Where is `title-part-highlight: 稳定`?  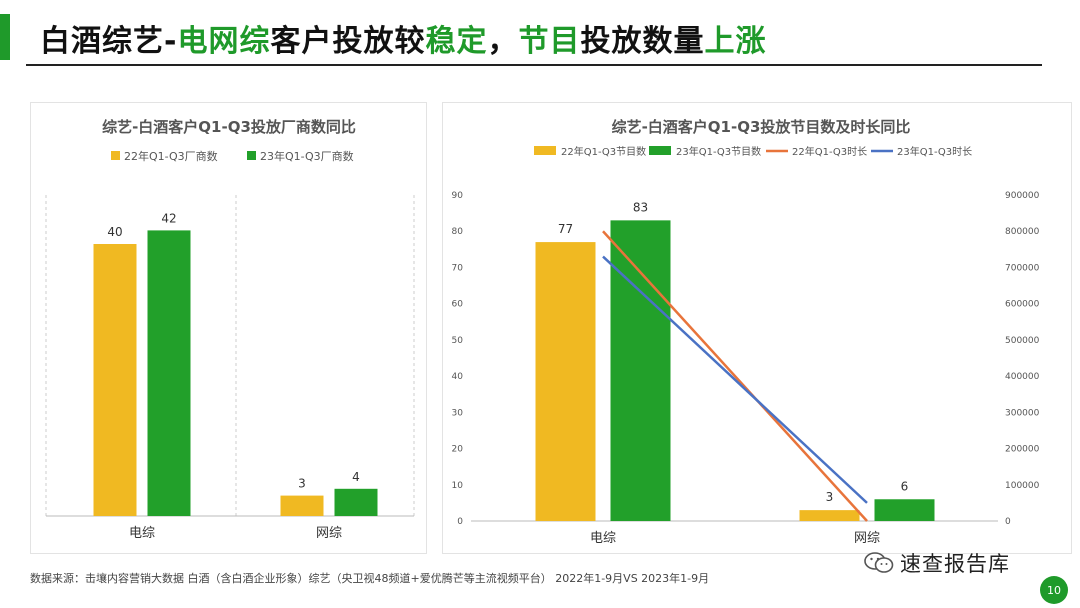
title-part-highlight: 稳定 is located at coordinates (456, 41).